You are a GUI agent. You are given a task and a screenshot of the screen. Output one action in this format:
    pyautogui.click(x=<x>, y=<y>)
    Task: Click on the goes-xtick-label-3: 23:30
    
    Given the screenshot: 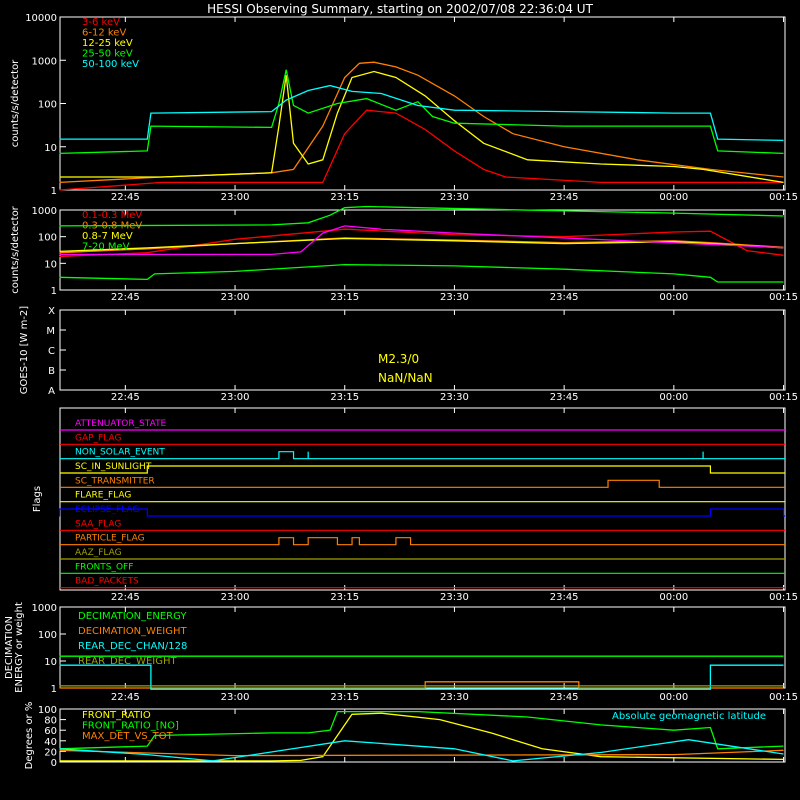 What is the action you would take?
    pyautogui.click(x=454, y=397)
    